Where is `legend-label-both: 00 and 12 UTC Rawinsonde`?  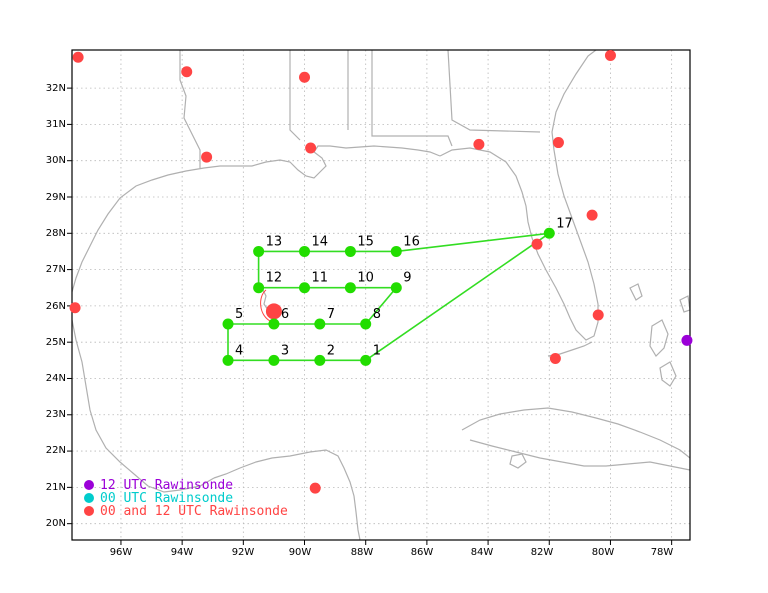 legend-label-both: 00 and 12 UTC Rawinsonde is located at coordinates (194, 511).